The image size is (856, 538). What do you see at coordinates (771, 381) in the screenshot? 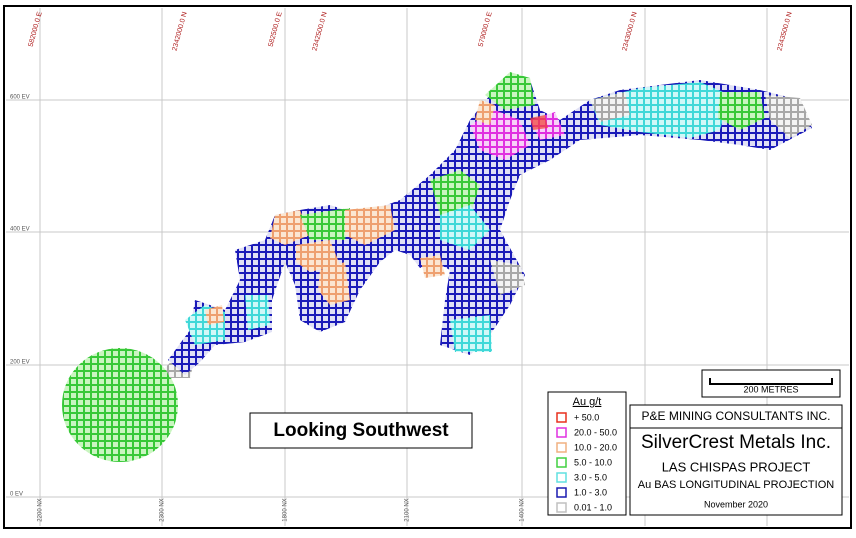
I see `scale-bar` at bounding box center [771, 381].